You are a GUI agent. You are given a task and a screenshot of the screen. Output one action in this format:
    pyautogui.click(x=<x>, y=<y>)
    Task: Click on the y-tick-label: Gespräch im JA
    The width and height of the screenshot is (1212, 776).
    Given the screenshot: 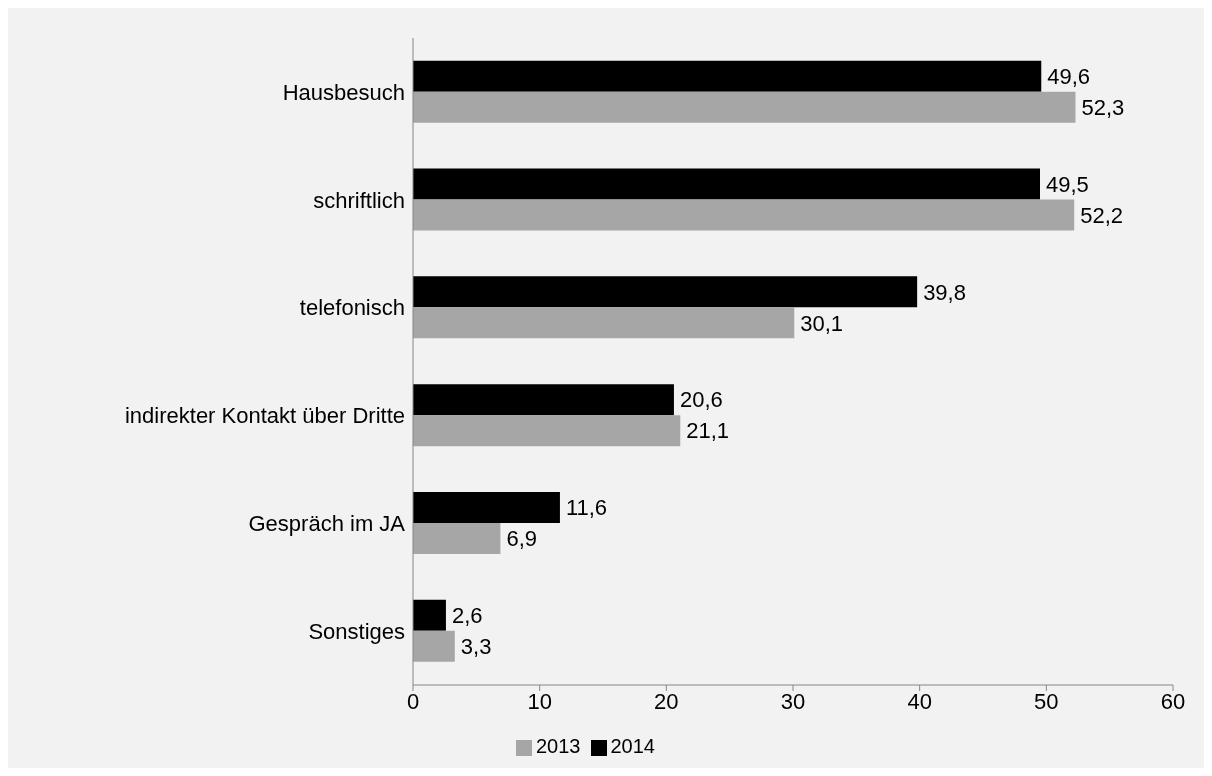 What is the action you would take?
    pyautogui.click(x=327, y=524)
    